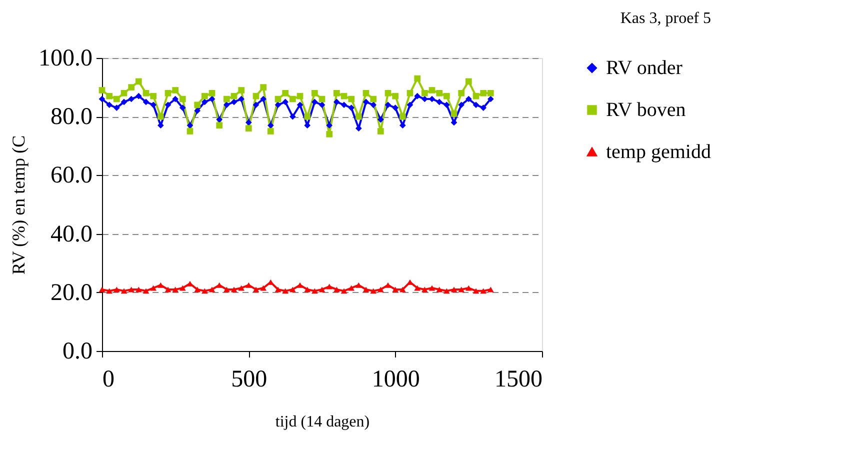 Image resolution: width=847 pixels, height=468 pixels. Describe the element at coordinates (646, 110) in the screenshot. I see `legend-label: RV boven` at that location.